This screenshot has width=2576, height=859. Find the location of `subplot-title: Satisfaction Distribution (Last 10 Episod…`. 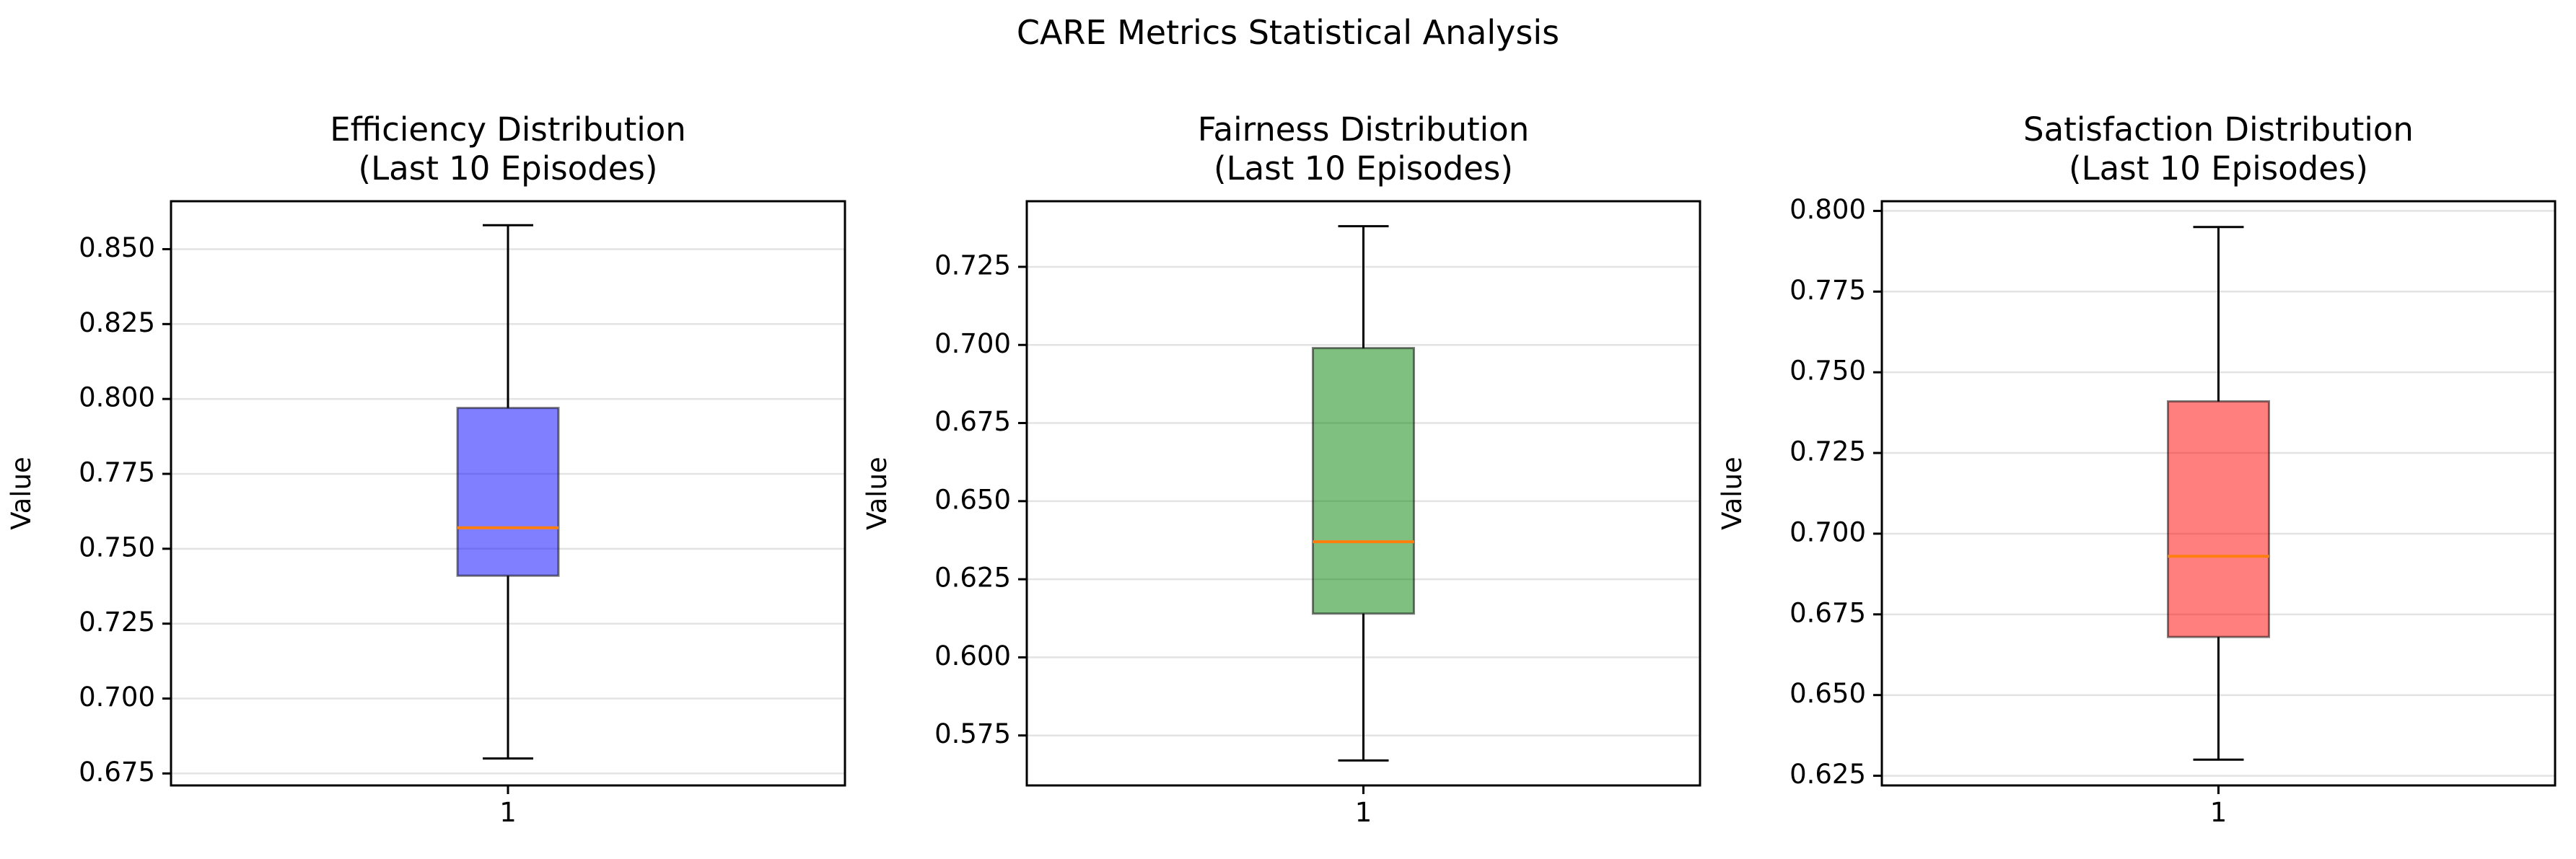

subplot-title: Satisfaction Distribution (Last 10 Episod… is located at coordinates (2218, 149).